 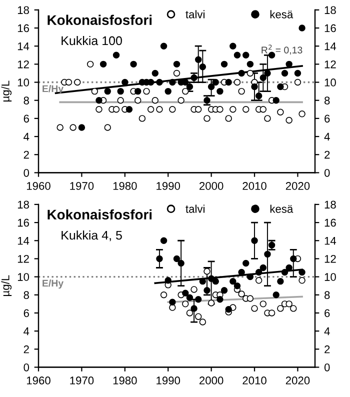 I want to click on x-tick-label: 1990, so click(x=168, y=380).